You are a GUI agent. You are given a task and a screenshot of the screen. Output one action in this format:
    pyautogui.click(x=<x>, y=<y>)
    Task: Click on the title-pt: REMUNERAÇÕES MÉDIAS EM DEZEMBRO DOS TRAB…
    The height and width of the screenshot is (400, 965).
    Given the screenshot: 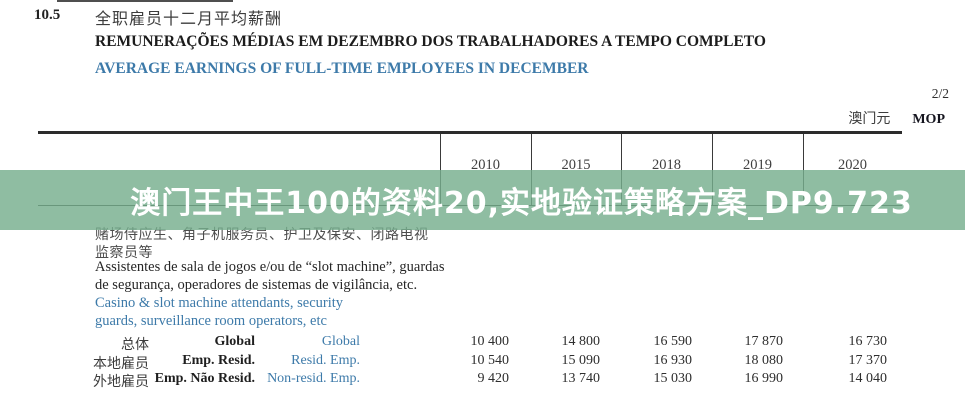 What is the action you would take?
    pyautogui.click(x=430, y=41)
    